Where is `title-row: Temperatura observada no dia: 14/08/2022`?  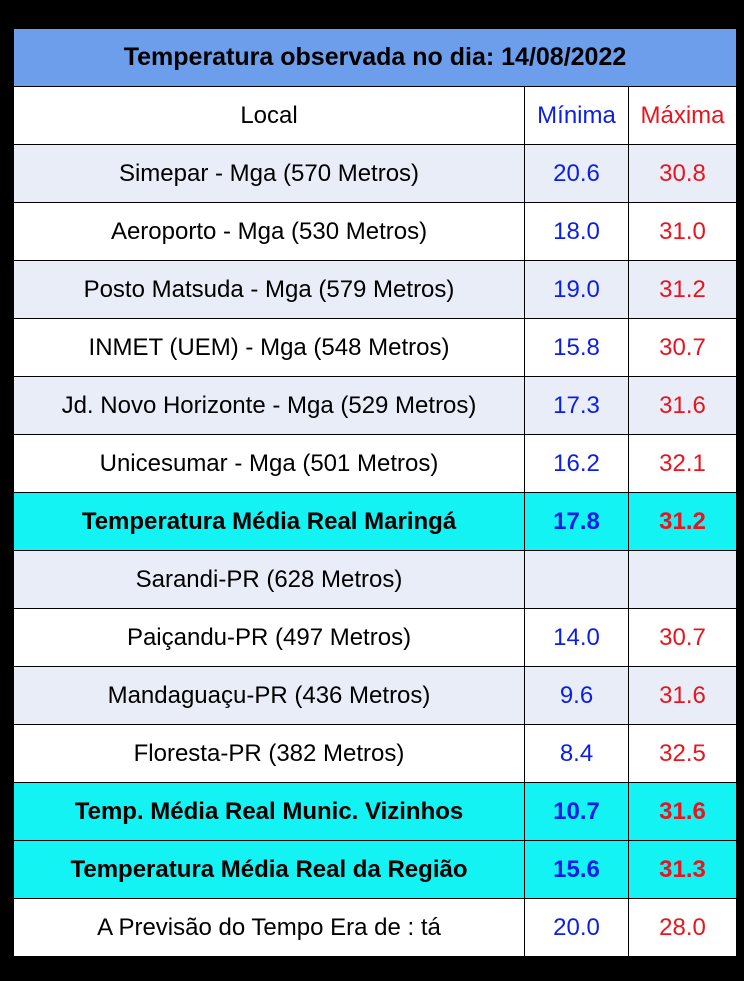
title-row: Temperatura observada no dia: 14/08/2022 is located at coordinates (375, 57).